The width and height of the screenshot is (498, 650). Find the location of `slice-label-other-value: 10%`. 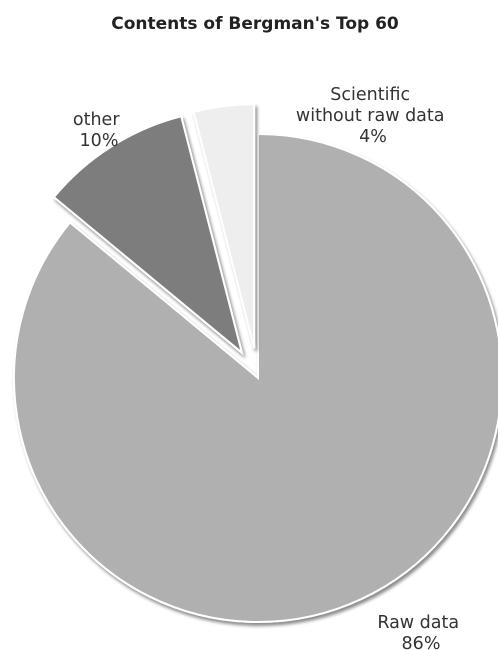

slice-label-other-value: 10% is located at coordinates (99, 141).